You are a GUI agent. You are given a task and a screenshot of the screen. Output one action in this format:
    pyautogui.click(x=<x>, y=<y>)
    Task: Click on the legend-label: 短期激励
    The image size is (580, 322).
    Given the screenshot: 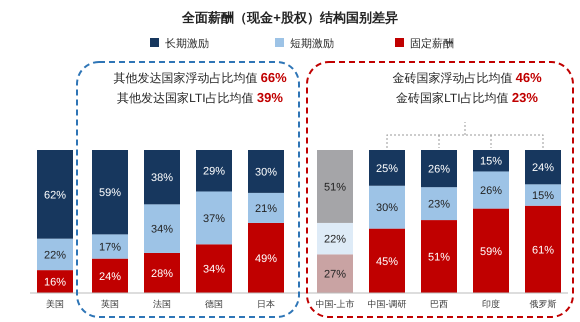 What is the action you would take?
    pyautogui.click(x=312, y=44)
    